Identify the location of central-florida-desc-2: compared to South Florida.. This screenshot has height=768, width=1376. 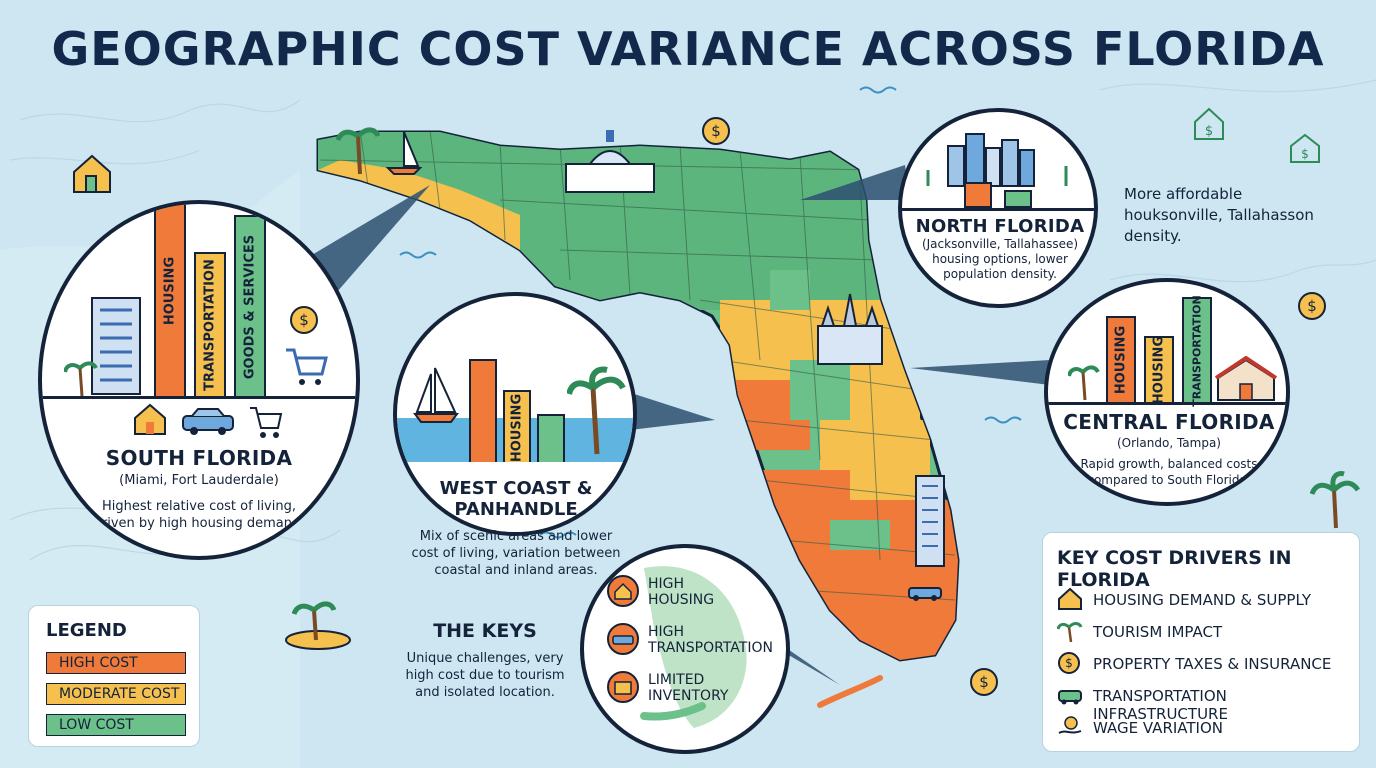
(1169, 480).